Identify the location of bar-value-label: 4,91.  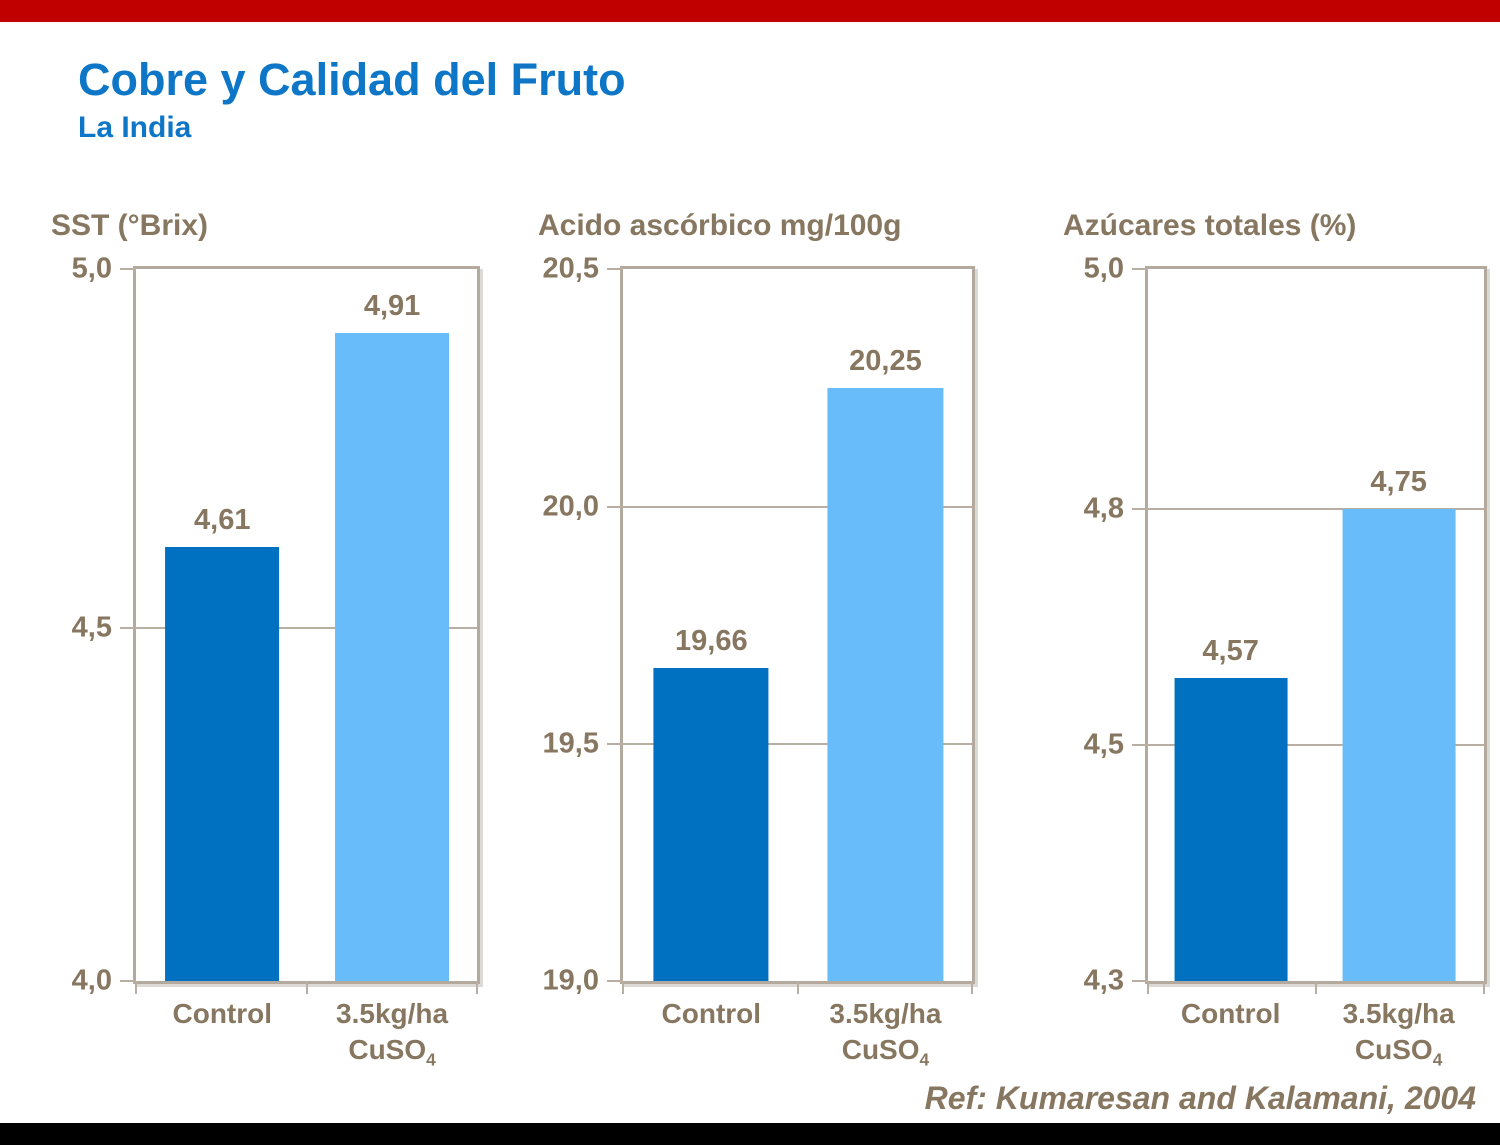
(392, 306).